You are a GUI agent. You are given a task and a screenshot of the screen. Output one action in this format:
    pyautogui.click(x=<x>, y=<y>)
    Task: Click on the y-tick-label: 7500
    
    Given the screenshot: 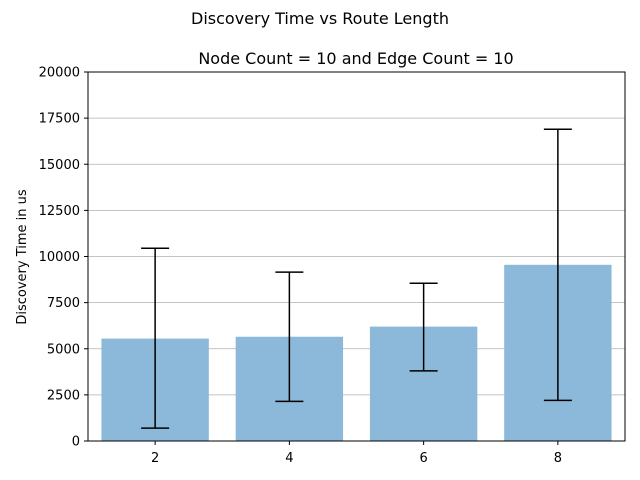 What is the action you would take?
    pyautogui.click(x=63, y=303)
    